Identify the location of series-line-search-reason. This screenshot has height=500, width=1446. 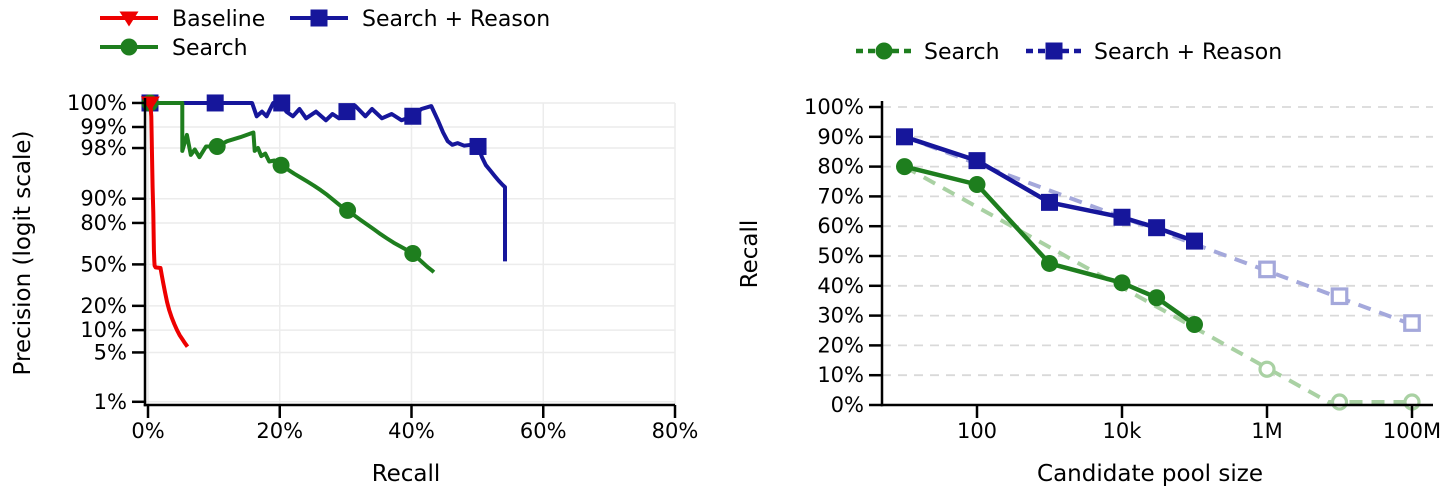
(328, 181).